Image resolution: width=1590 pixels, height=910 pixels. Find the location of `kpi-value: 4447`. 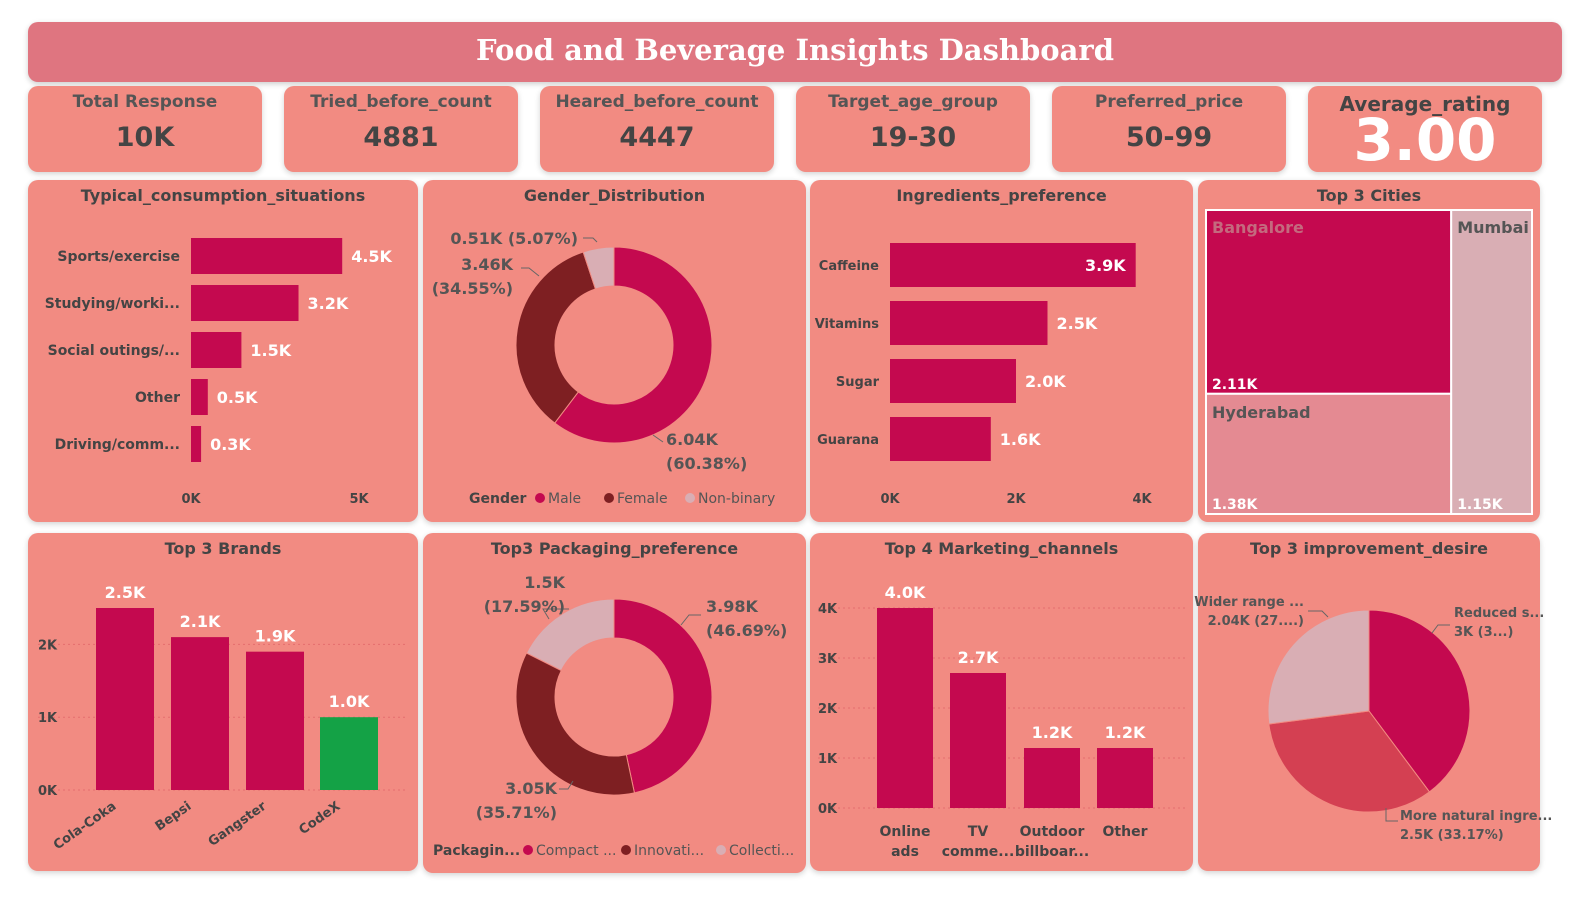

kpi-value: 4447 is located at coordinates (657, 137).